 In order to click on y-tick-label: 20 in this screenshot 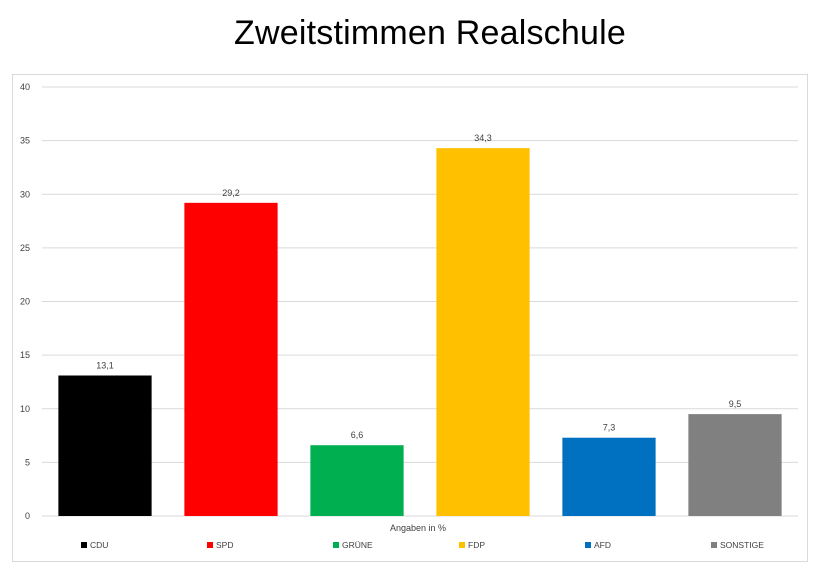, I will do `click(25, 302)`.